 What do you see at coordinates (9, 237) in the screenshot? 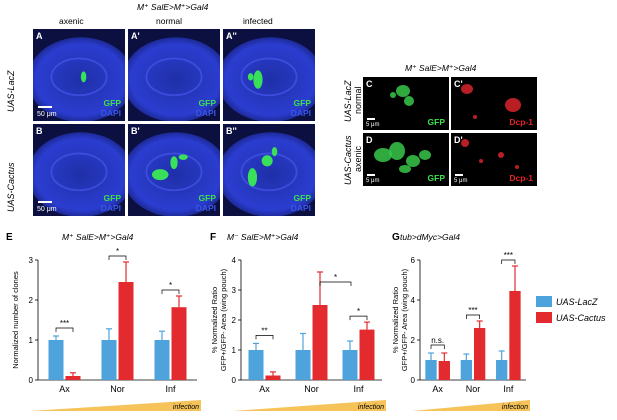
I see `panel-letter-e: E` at bounding box center [9, 237].